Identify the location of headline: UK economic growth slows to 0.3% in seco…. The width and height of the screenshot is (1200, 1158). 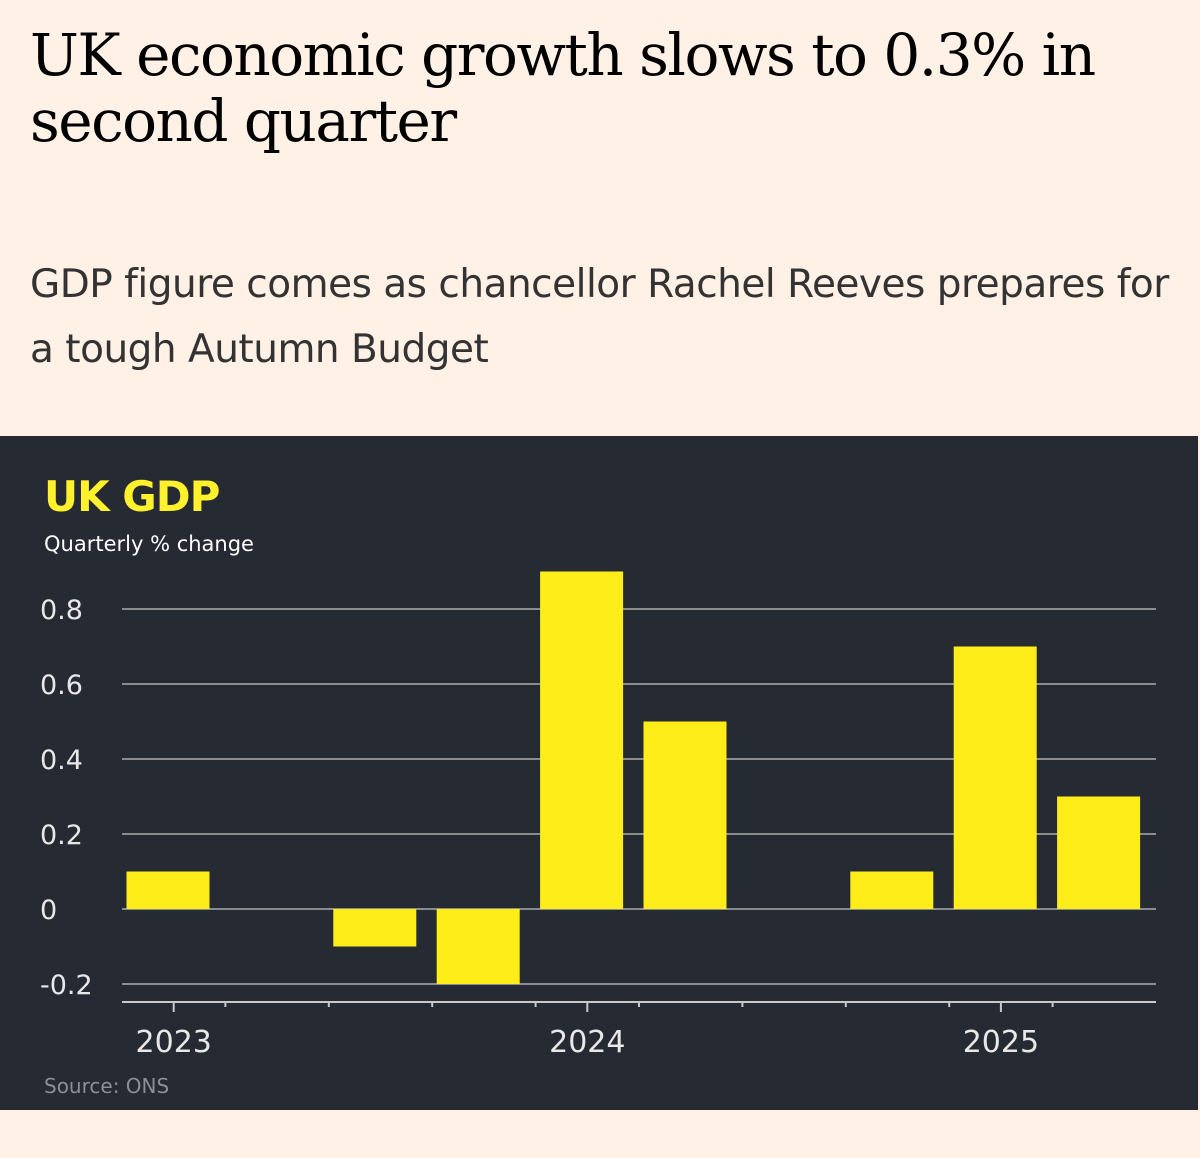
(563, 88).